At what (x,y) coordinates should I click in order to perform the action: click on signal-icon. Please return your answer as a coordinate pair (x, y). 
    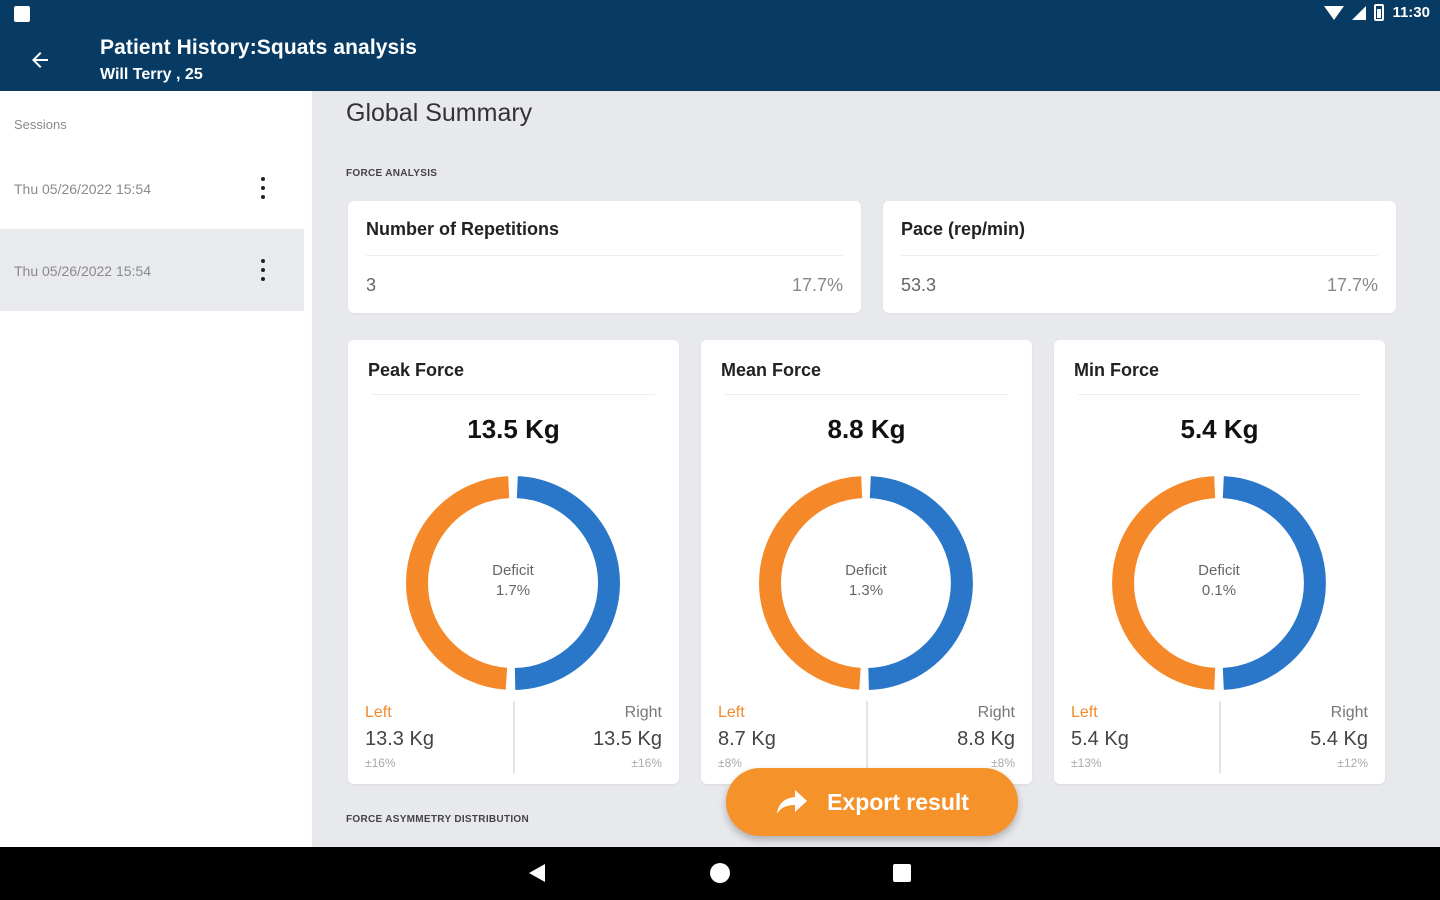
    Looking at the image, I should click on (1359, 12).